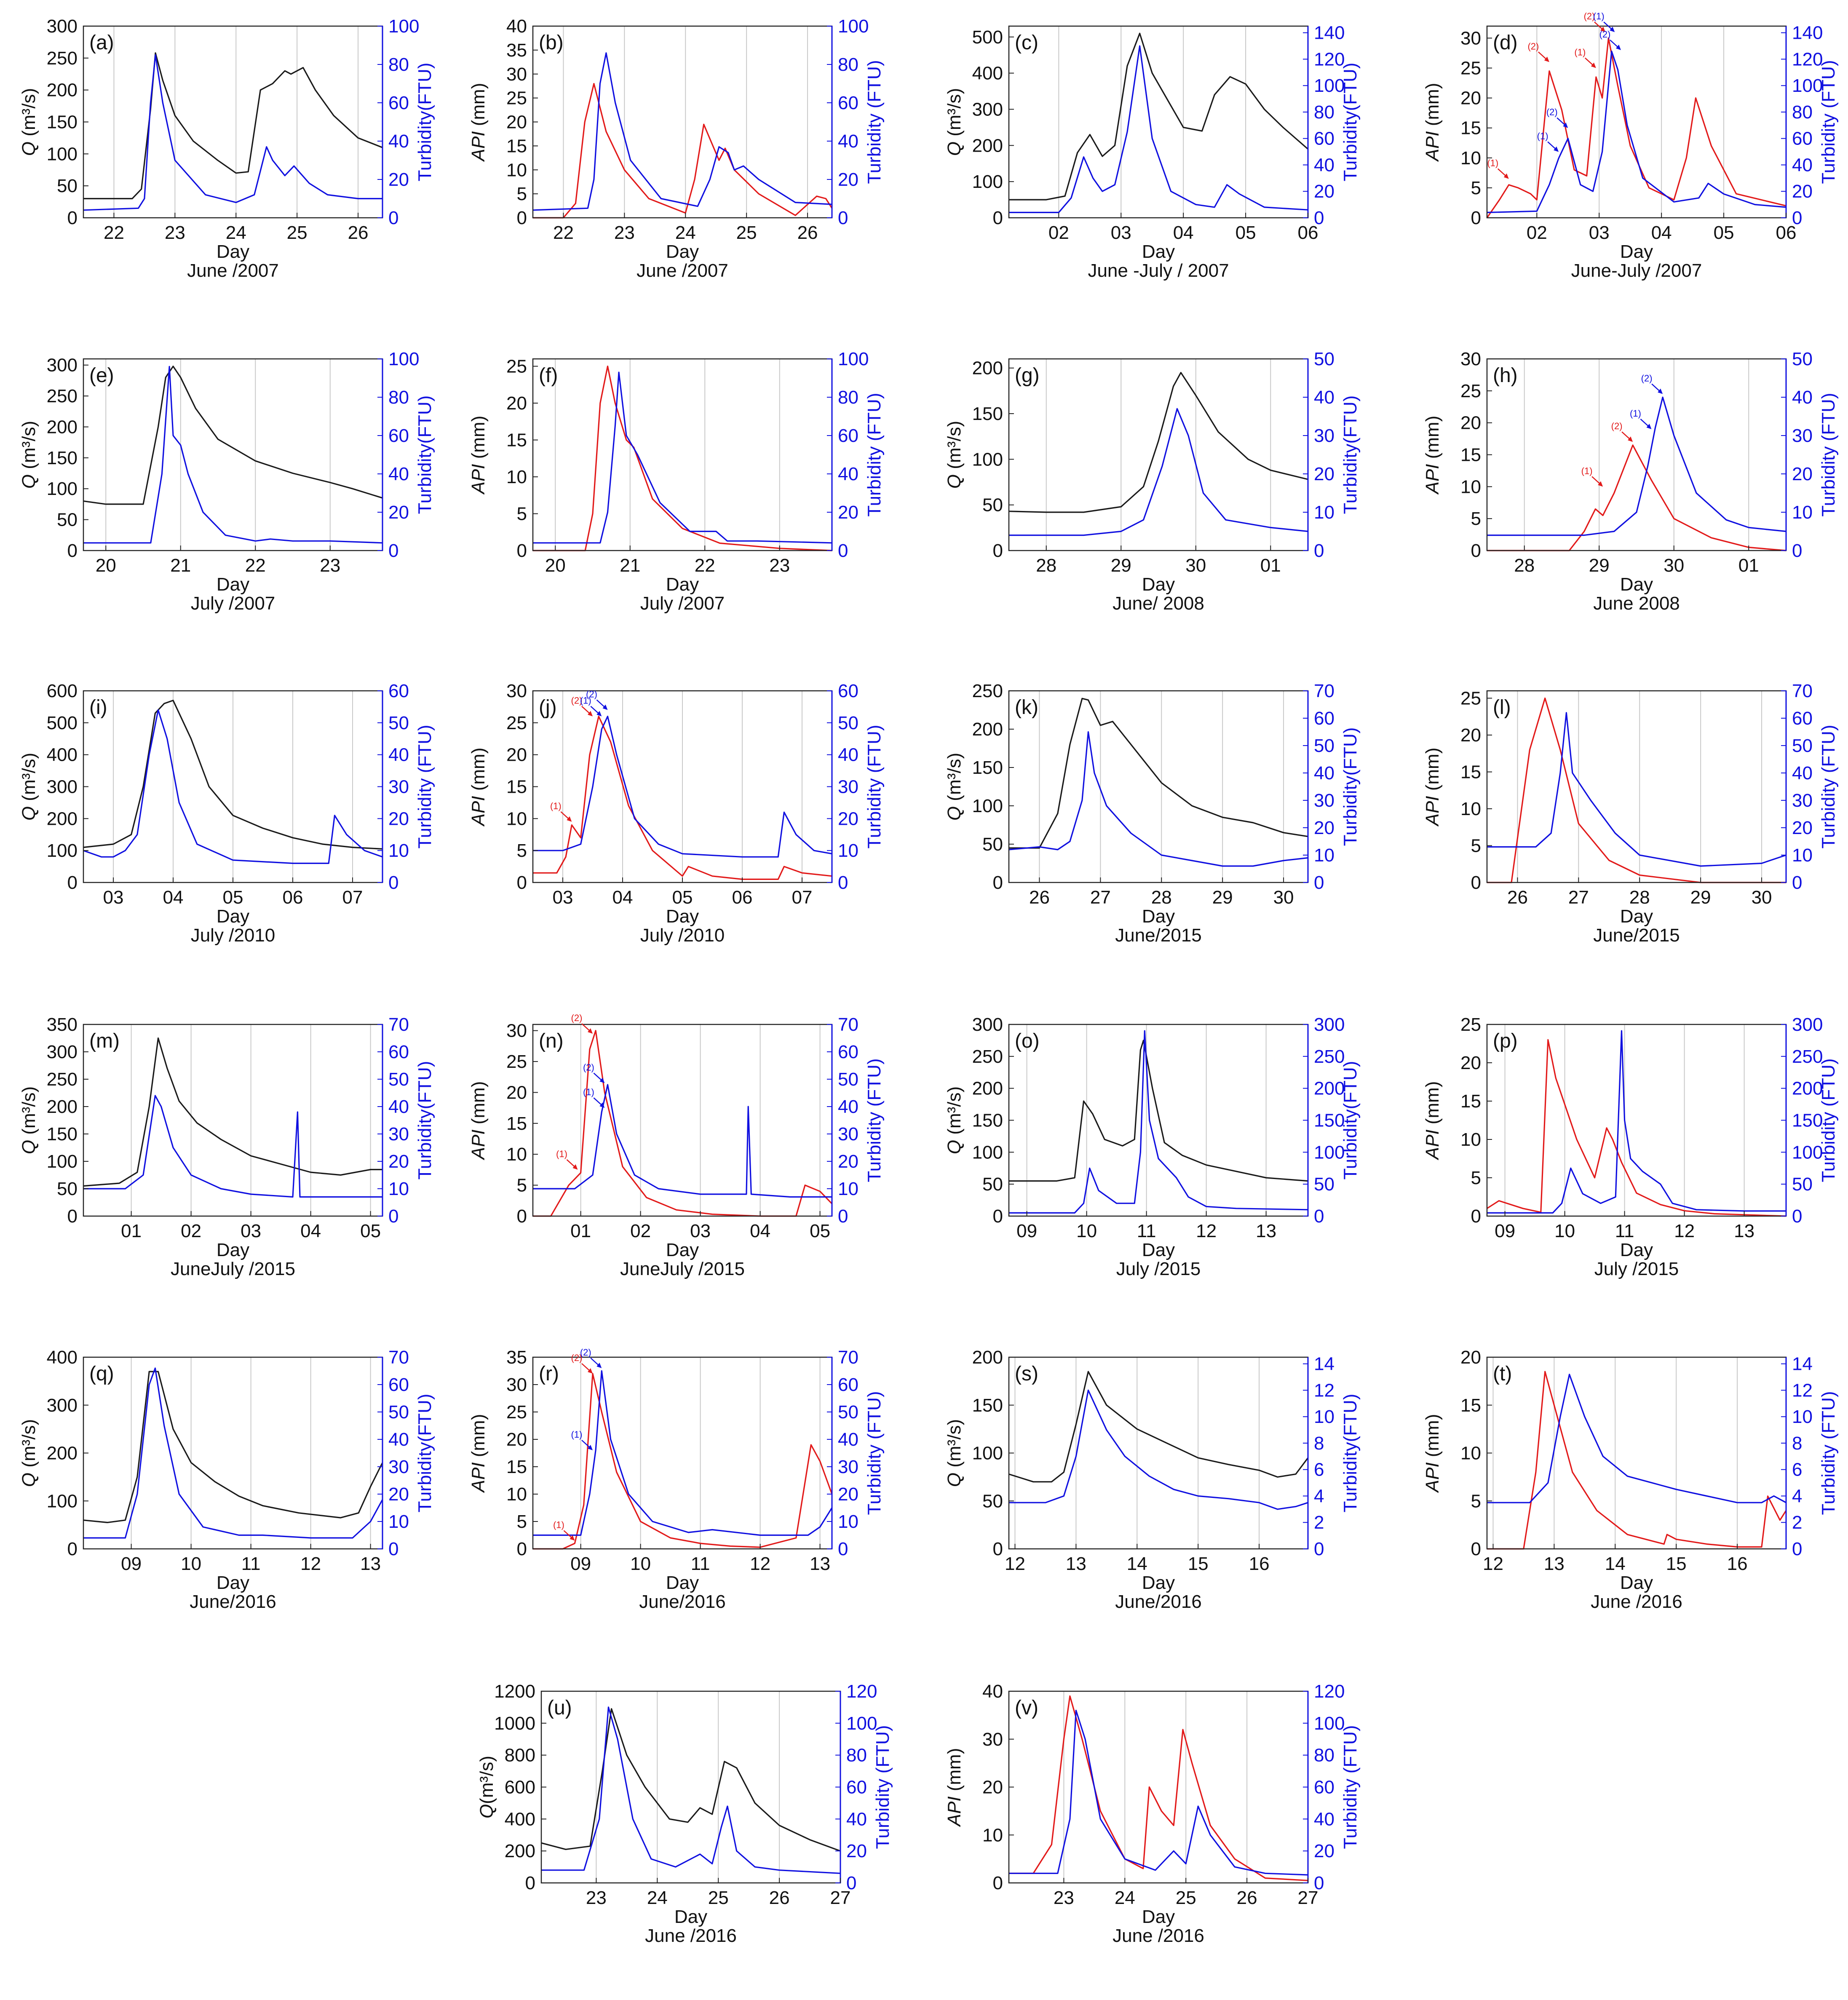  What do you see at coordinates (72, 1549) in the screenshot?
I see `y-left-tick-label: 0` at bounding box center [72, 1549].